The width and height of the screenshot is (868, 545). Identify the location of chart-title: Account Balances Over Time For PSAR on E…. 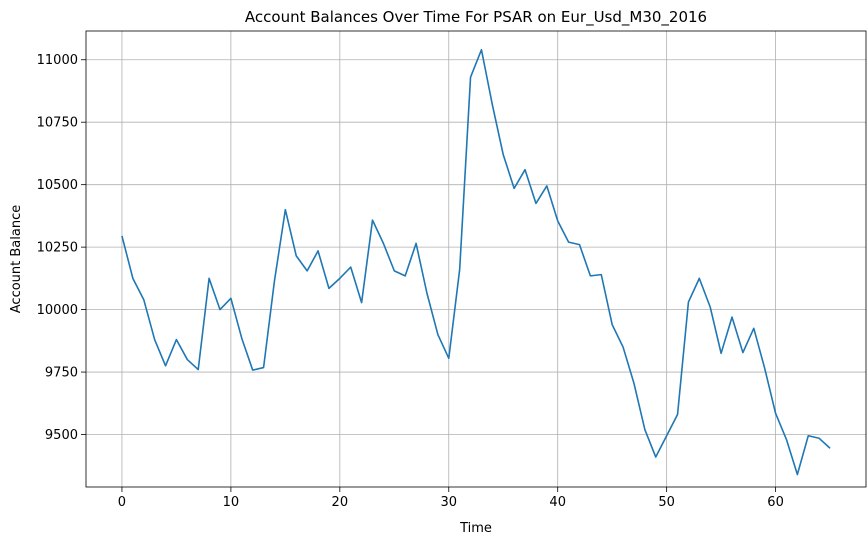
(476, 17).